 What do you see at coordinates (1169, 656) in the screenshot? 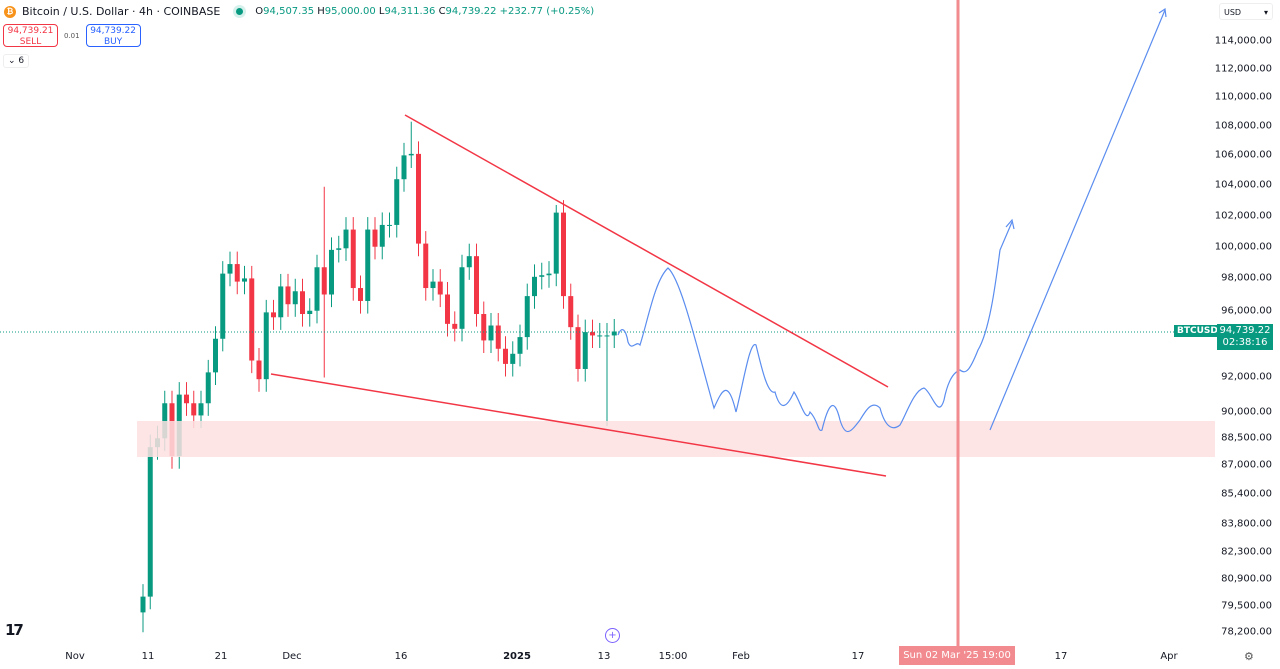
I see `time-tick: Apr` at bounding box center [1169, 656].